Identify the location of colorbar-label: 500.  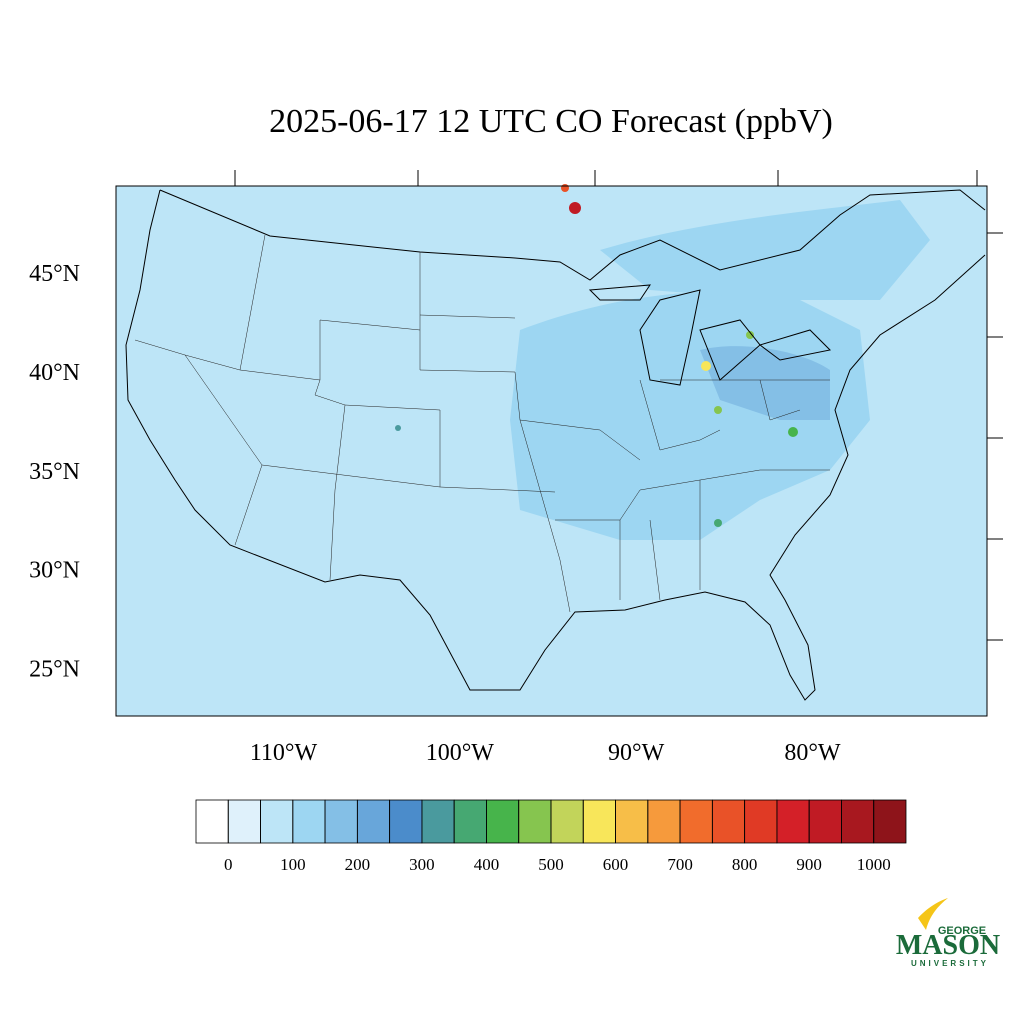
(551, 864).